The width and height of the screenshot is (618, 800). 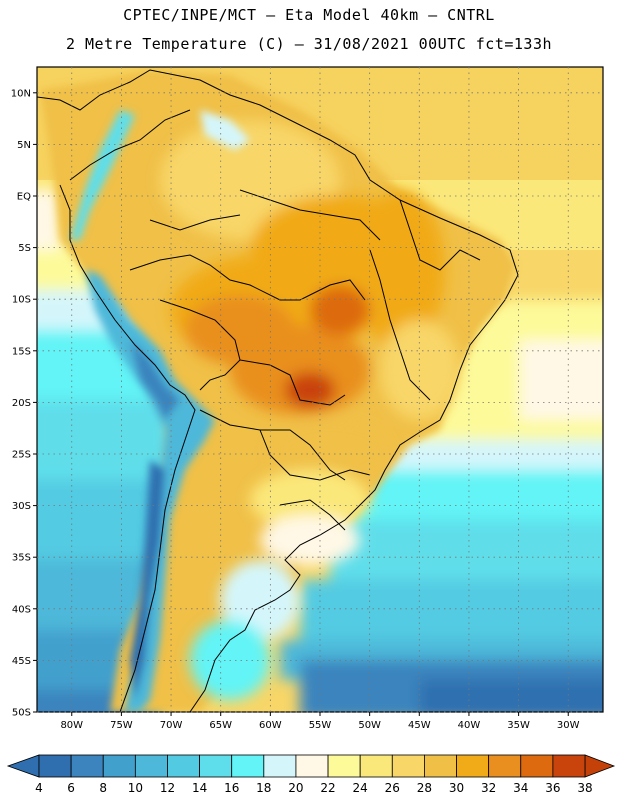 I want to click on legend-tick-label: 16, so click(x=231, y=788).